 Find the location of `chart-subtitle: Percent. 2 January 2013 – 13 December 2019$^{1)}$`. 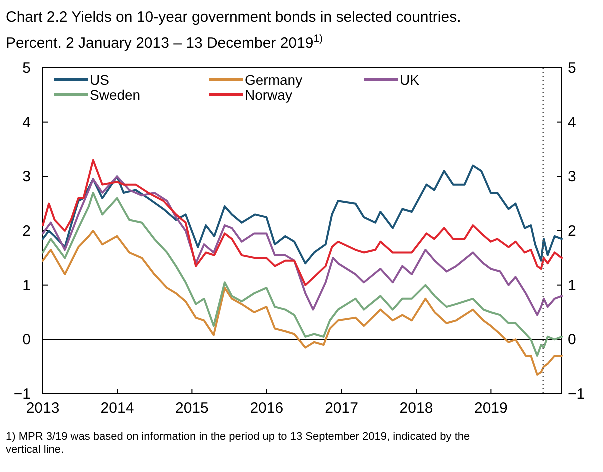

chart-subtitle: Percent. 2 January 2013 – 13 December 2019$^{1)}$ is located at coordinates (165, 42).